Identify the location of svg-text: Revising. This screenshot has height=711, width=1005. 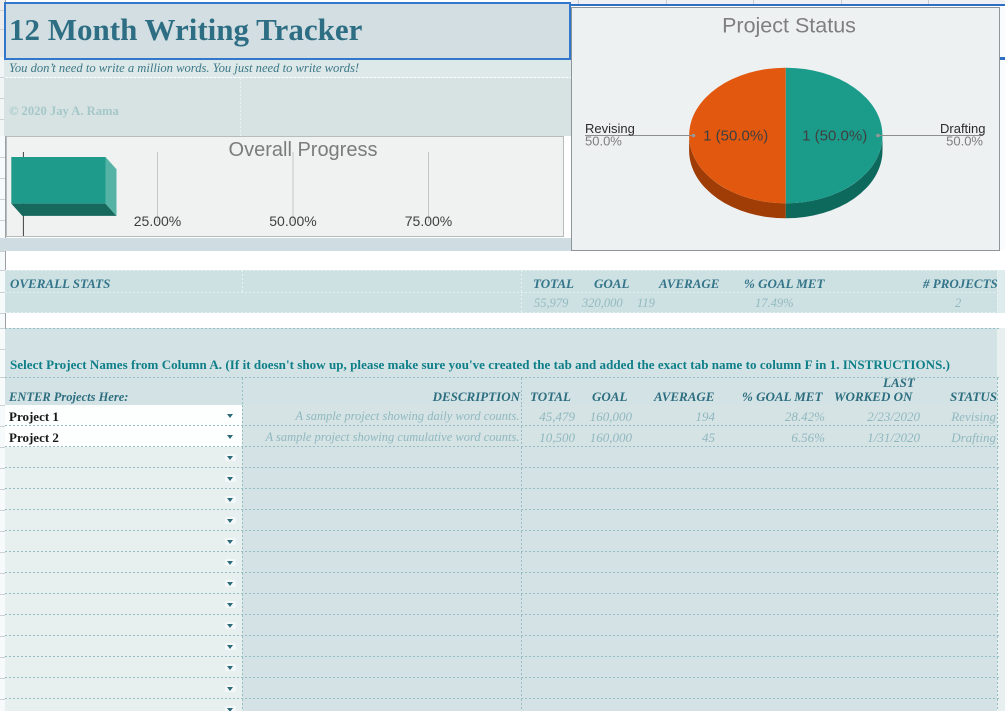
(610, 128).